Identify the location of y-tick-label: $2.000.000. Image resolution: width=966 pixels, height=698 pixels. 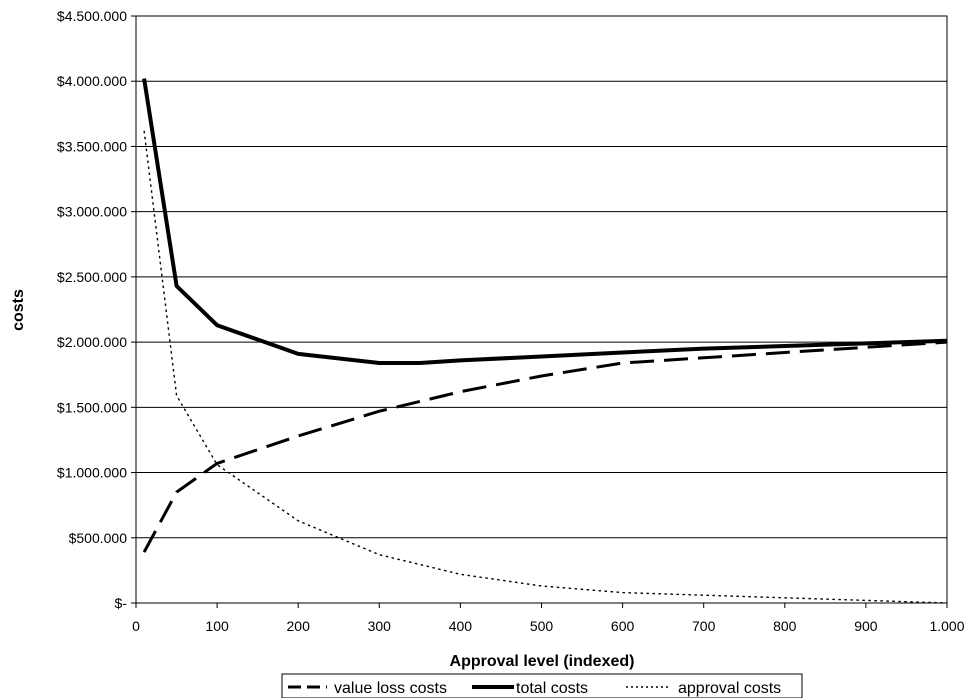
(92, 342).